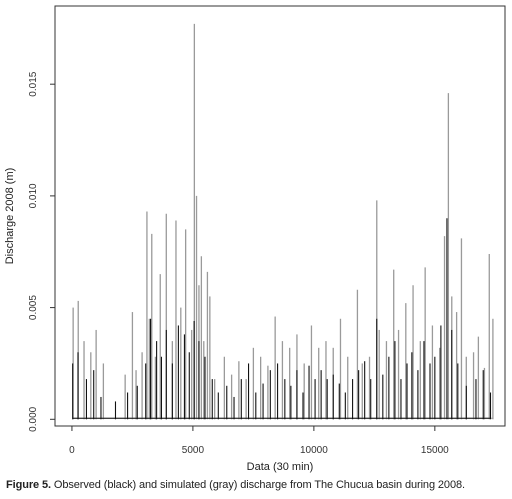 Image resolution: width=512 pixels, height=499 pixels. Describe the element at coordinates (193, 450) in the screenshot. I see `x-tick-label: 5000` at that location.